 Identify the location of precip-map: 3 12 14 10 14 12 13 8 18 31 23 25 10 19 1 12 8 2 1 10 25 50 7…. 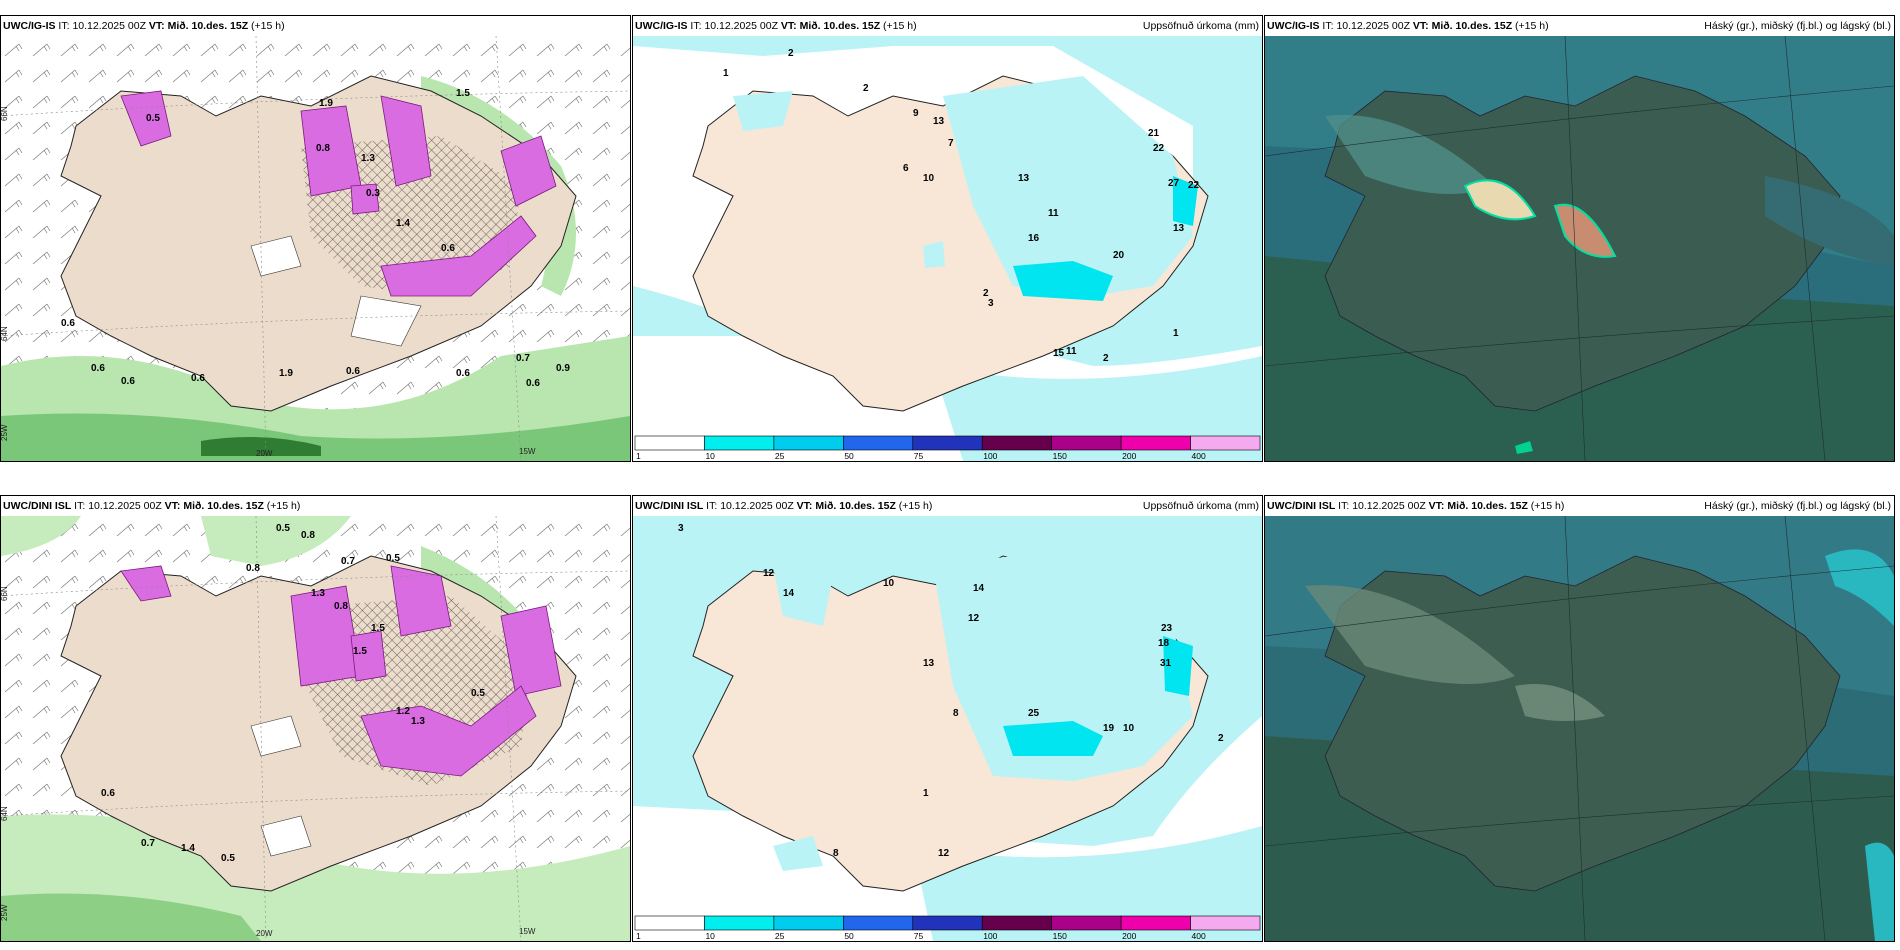
(947, 728).